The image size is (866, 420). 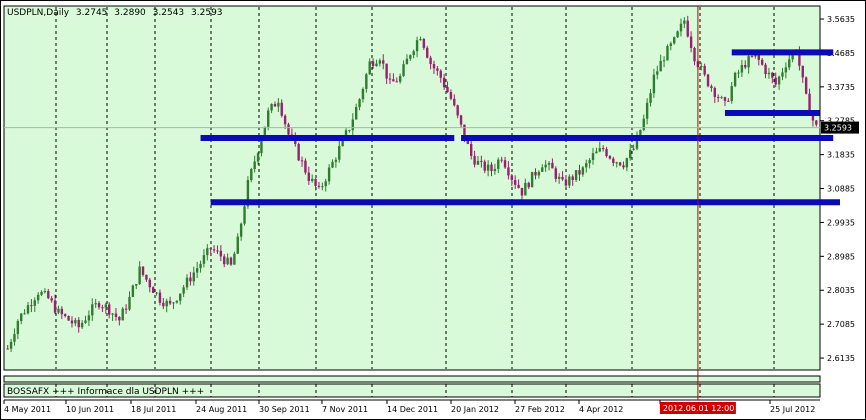 What do you see at coordinates (841, 189) in the screenshot?
I see `y-tick-label: 3.0885` at bounding box center [841, 189].